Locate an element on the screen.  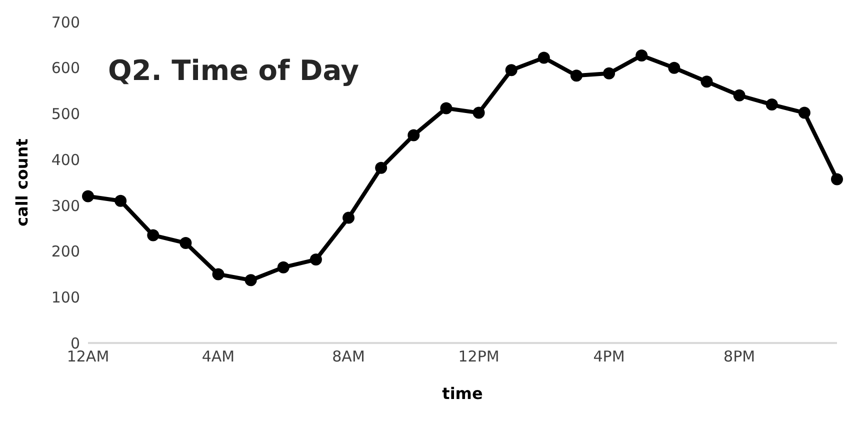
x-tick-label: 12AM is located at coordinates (88, 357).